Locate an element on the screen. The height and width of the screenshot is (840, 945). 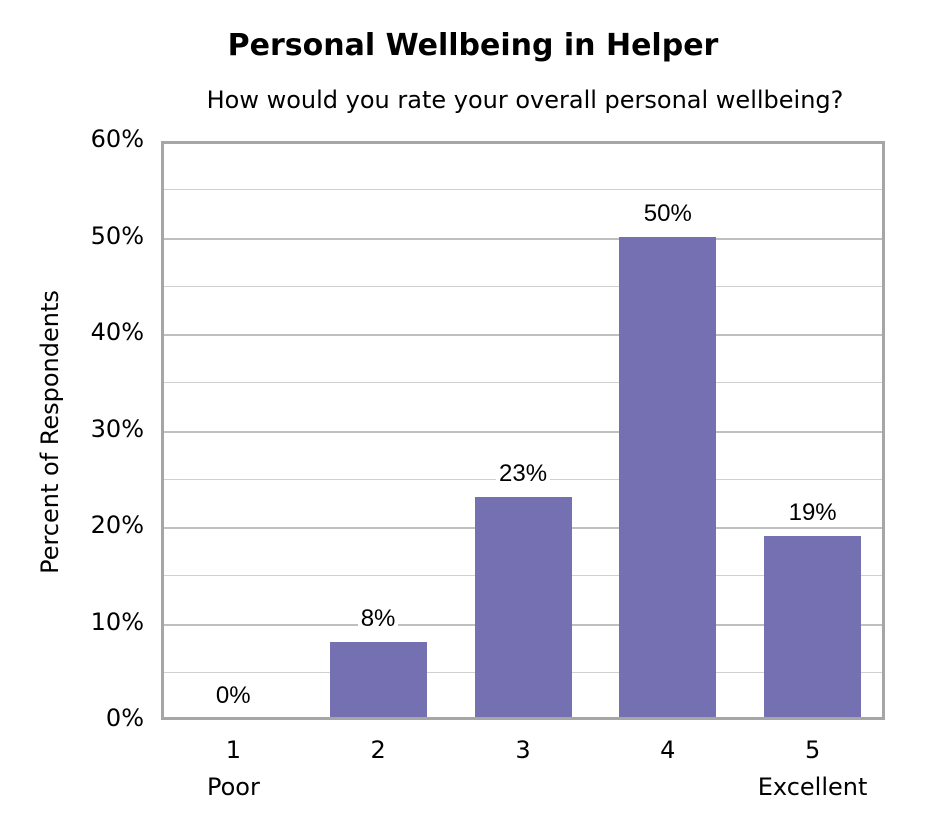
y-tick-label: 0% is located at coordinates (124, 718).